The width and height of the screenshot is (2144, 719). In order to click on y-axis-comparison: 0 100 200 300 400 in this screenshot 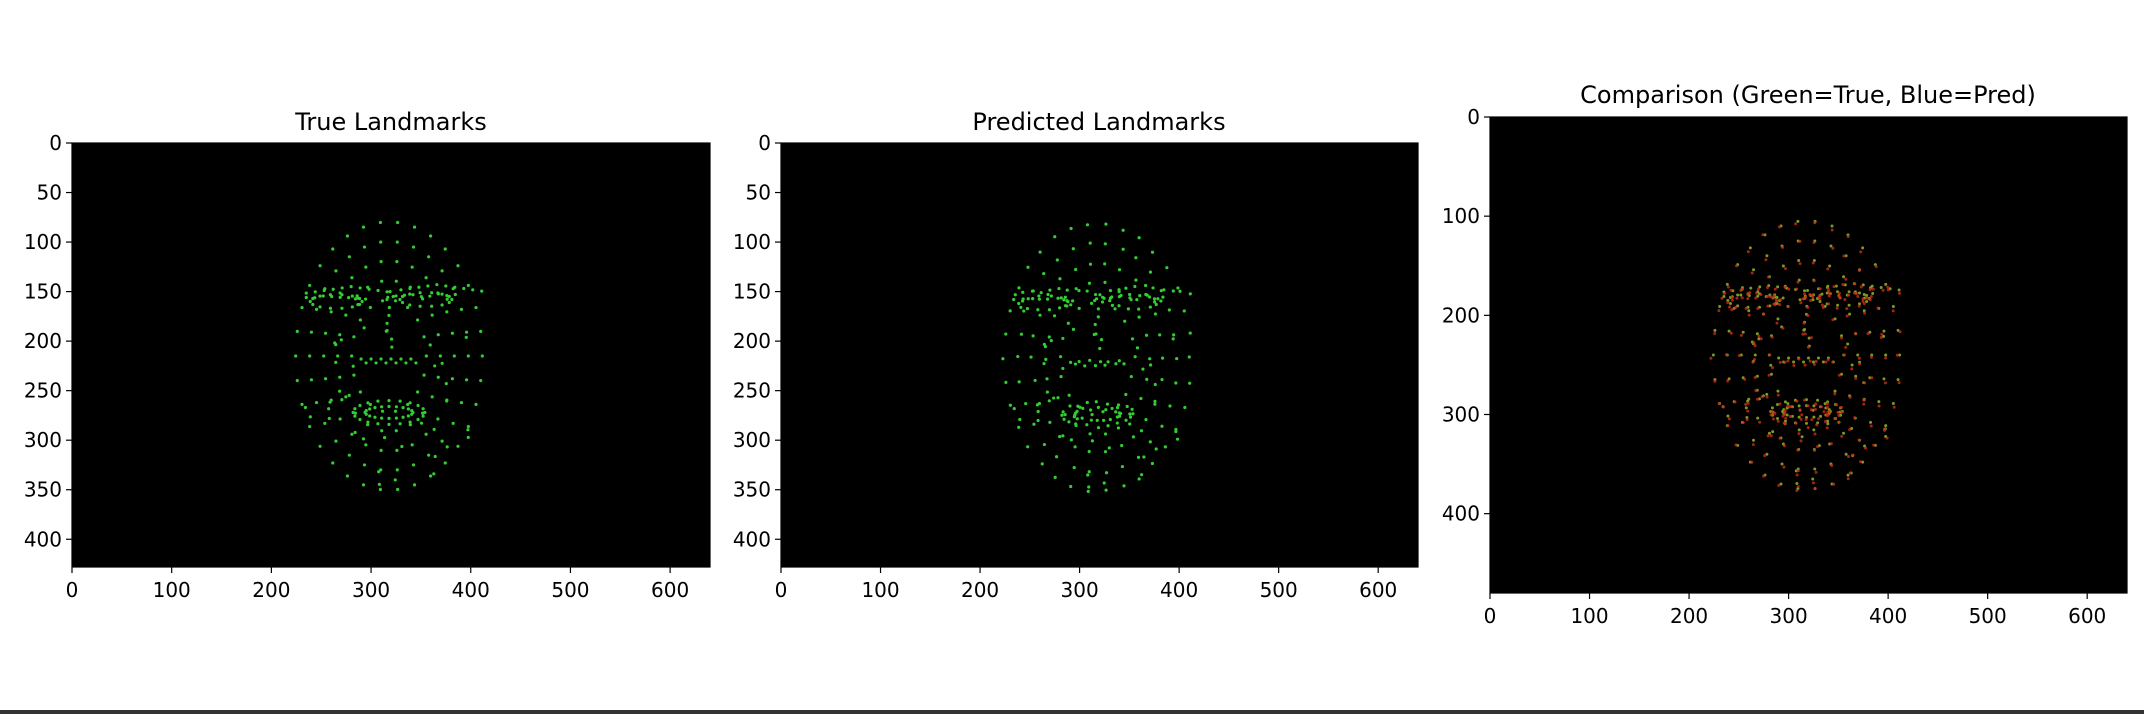, I will do `click(1466, 315)`.